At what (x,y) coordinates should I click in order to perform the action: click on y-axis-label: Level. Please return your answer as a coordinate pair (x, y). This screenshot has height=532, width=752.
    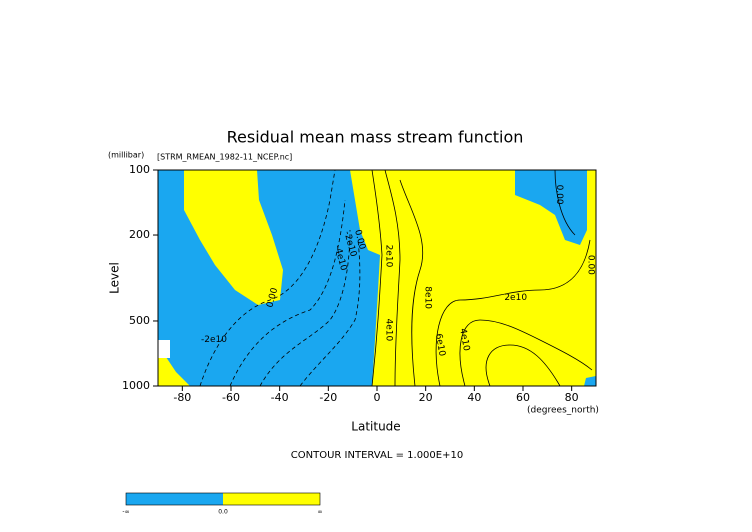
    Looking at the image, I should click on (115, 278).